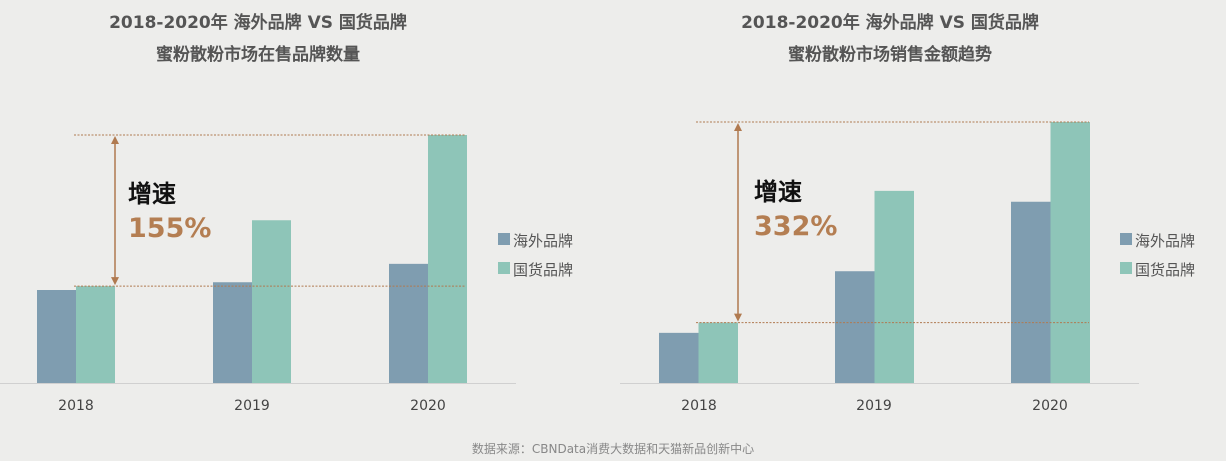 Image resolution: width=1226 pixels, height=461 pixels. What do you see at coordinates (169, 228) in the screenshot?
I see `speed-value: 155%` at bounding box center [169, 228].